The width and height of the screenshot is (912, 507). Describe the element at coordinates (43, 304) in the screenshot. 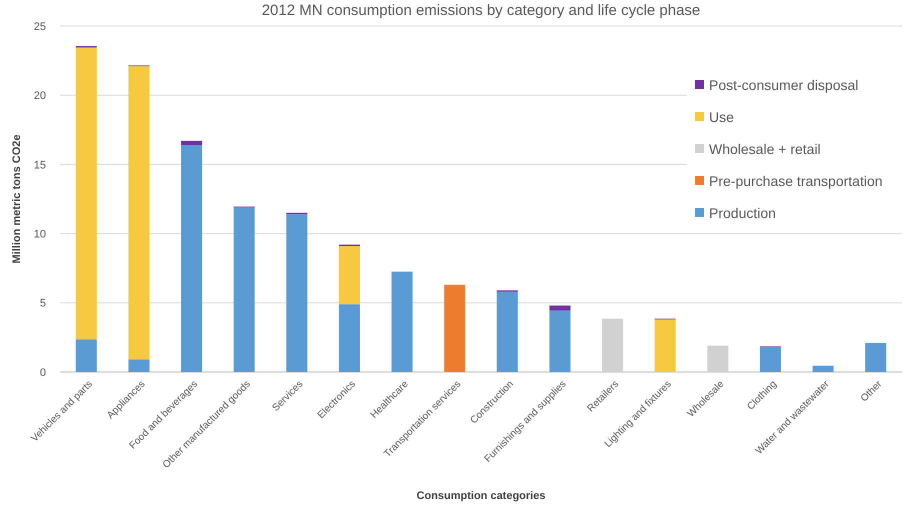

I see `y-tick-label: 5` at that location.